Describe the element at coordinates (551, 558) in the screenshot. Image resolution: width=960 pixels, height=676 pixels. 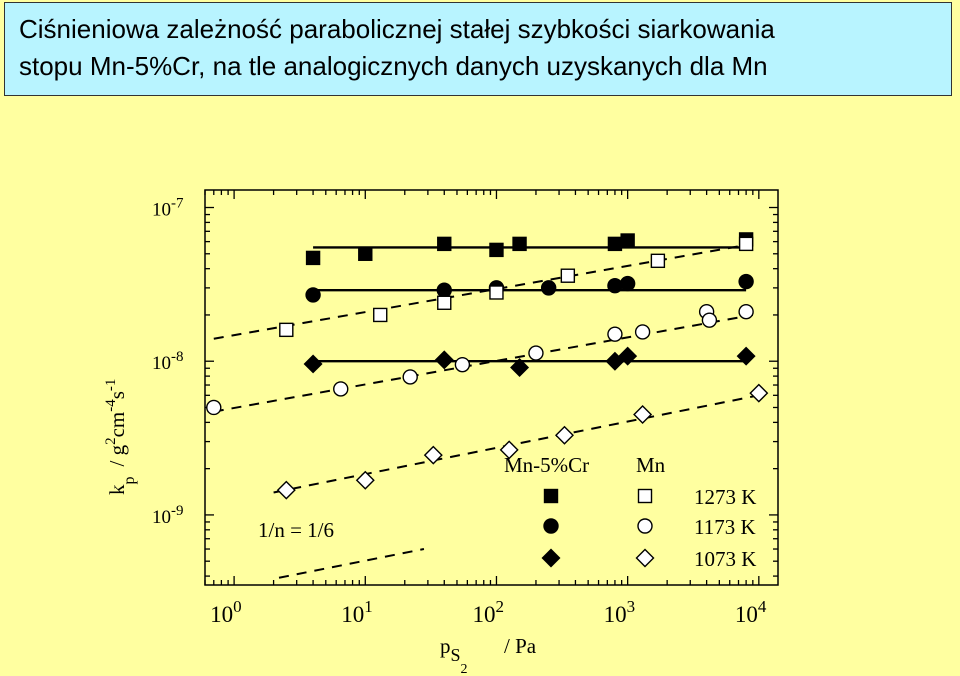
I see `legend-marker-diamond-filled` at that location.